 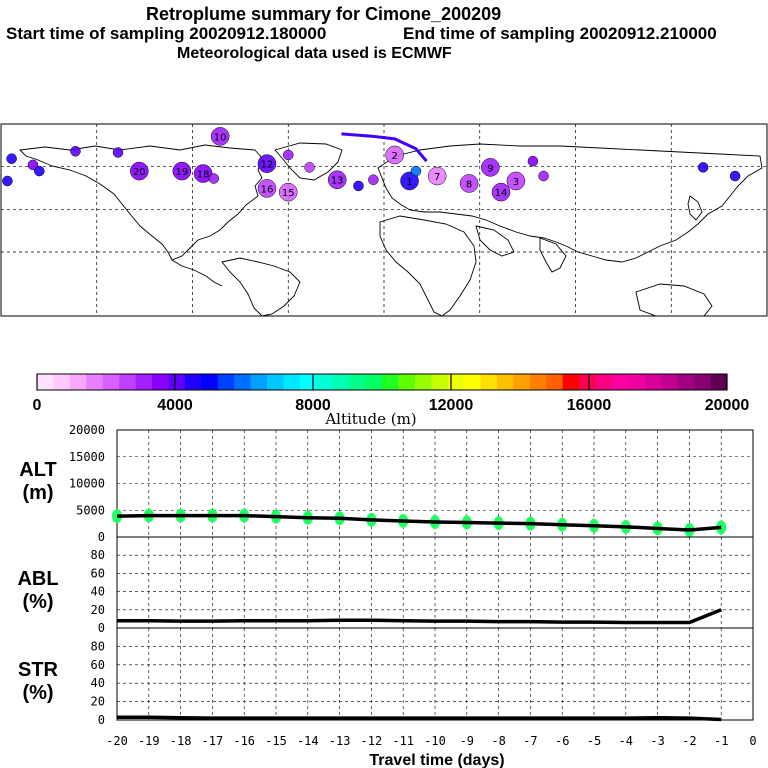 What do you see at coordinates (428, 266) in the screenshot?
I see `africa-coast` at bounding box center [428, 266].